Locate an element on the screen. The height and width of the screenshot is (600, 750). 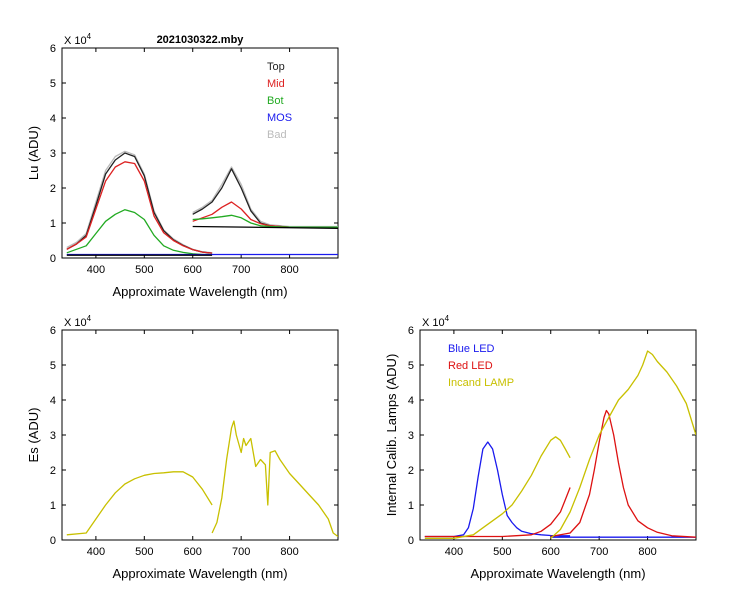
legend-item: Top is located at coordinates (276, 67).